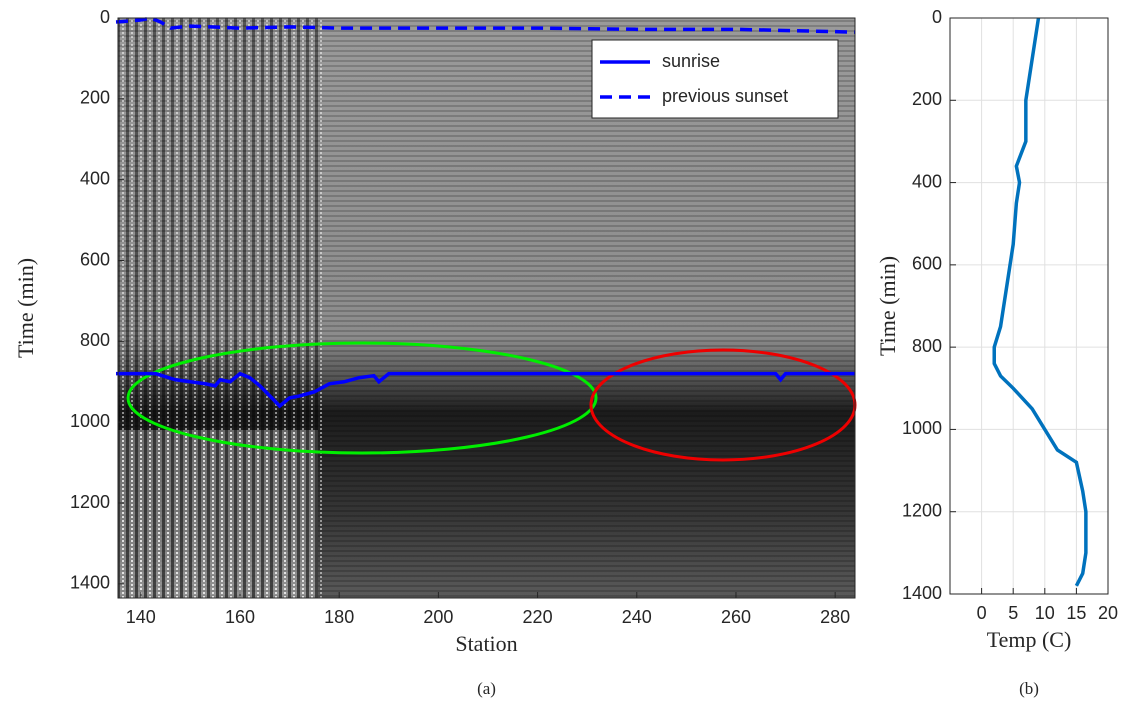 This screenshot has width=1126, height=706. I want to click on x-tick-label: 20, so click(1108, 613).